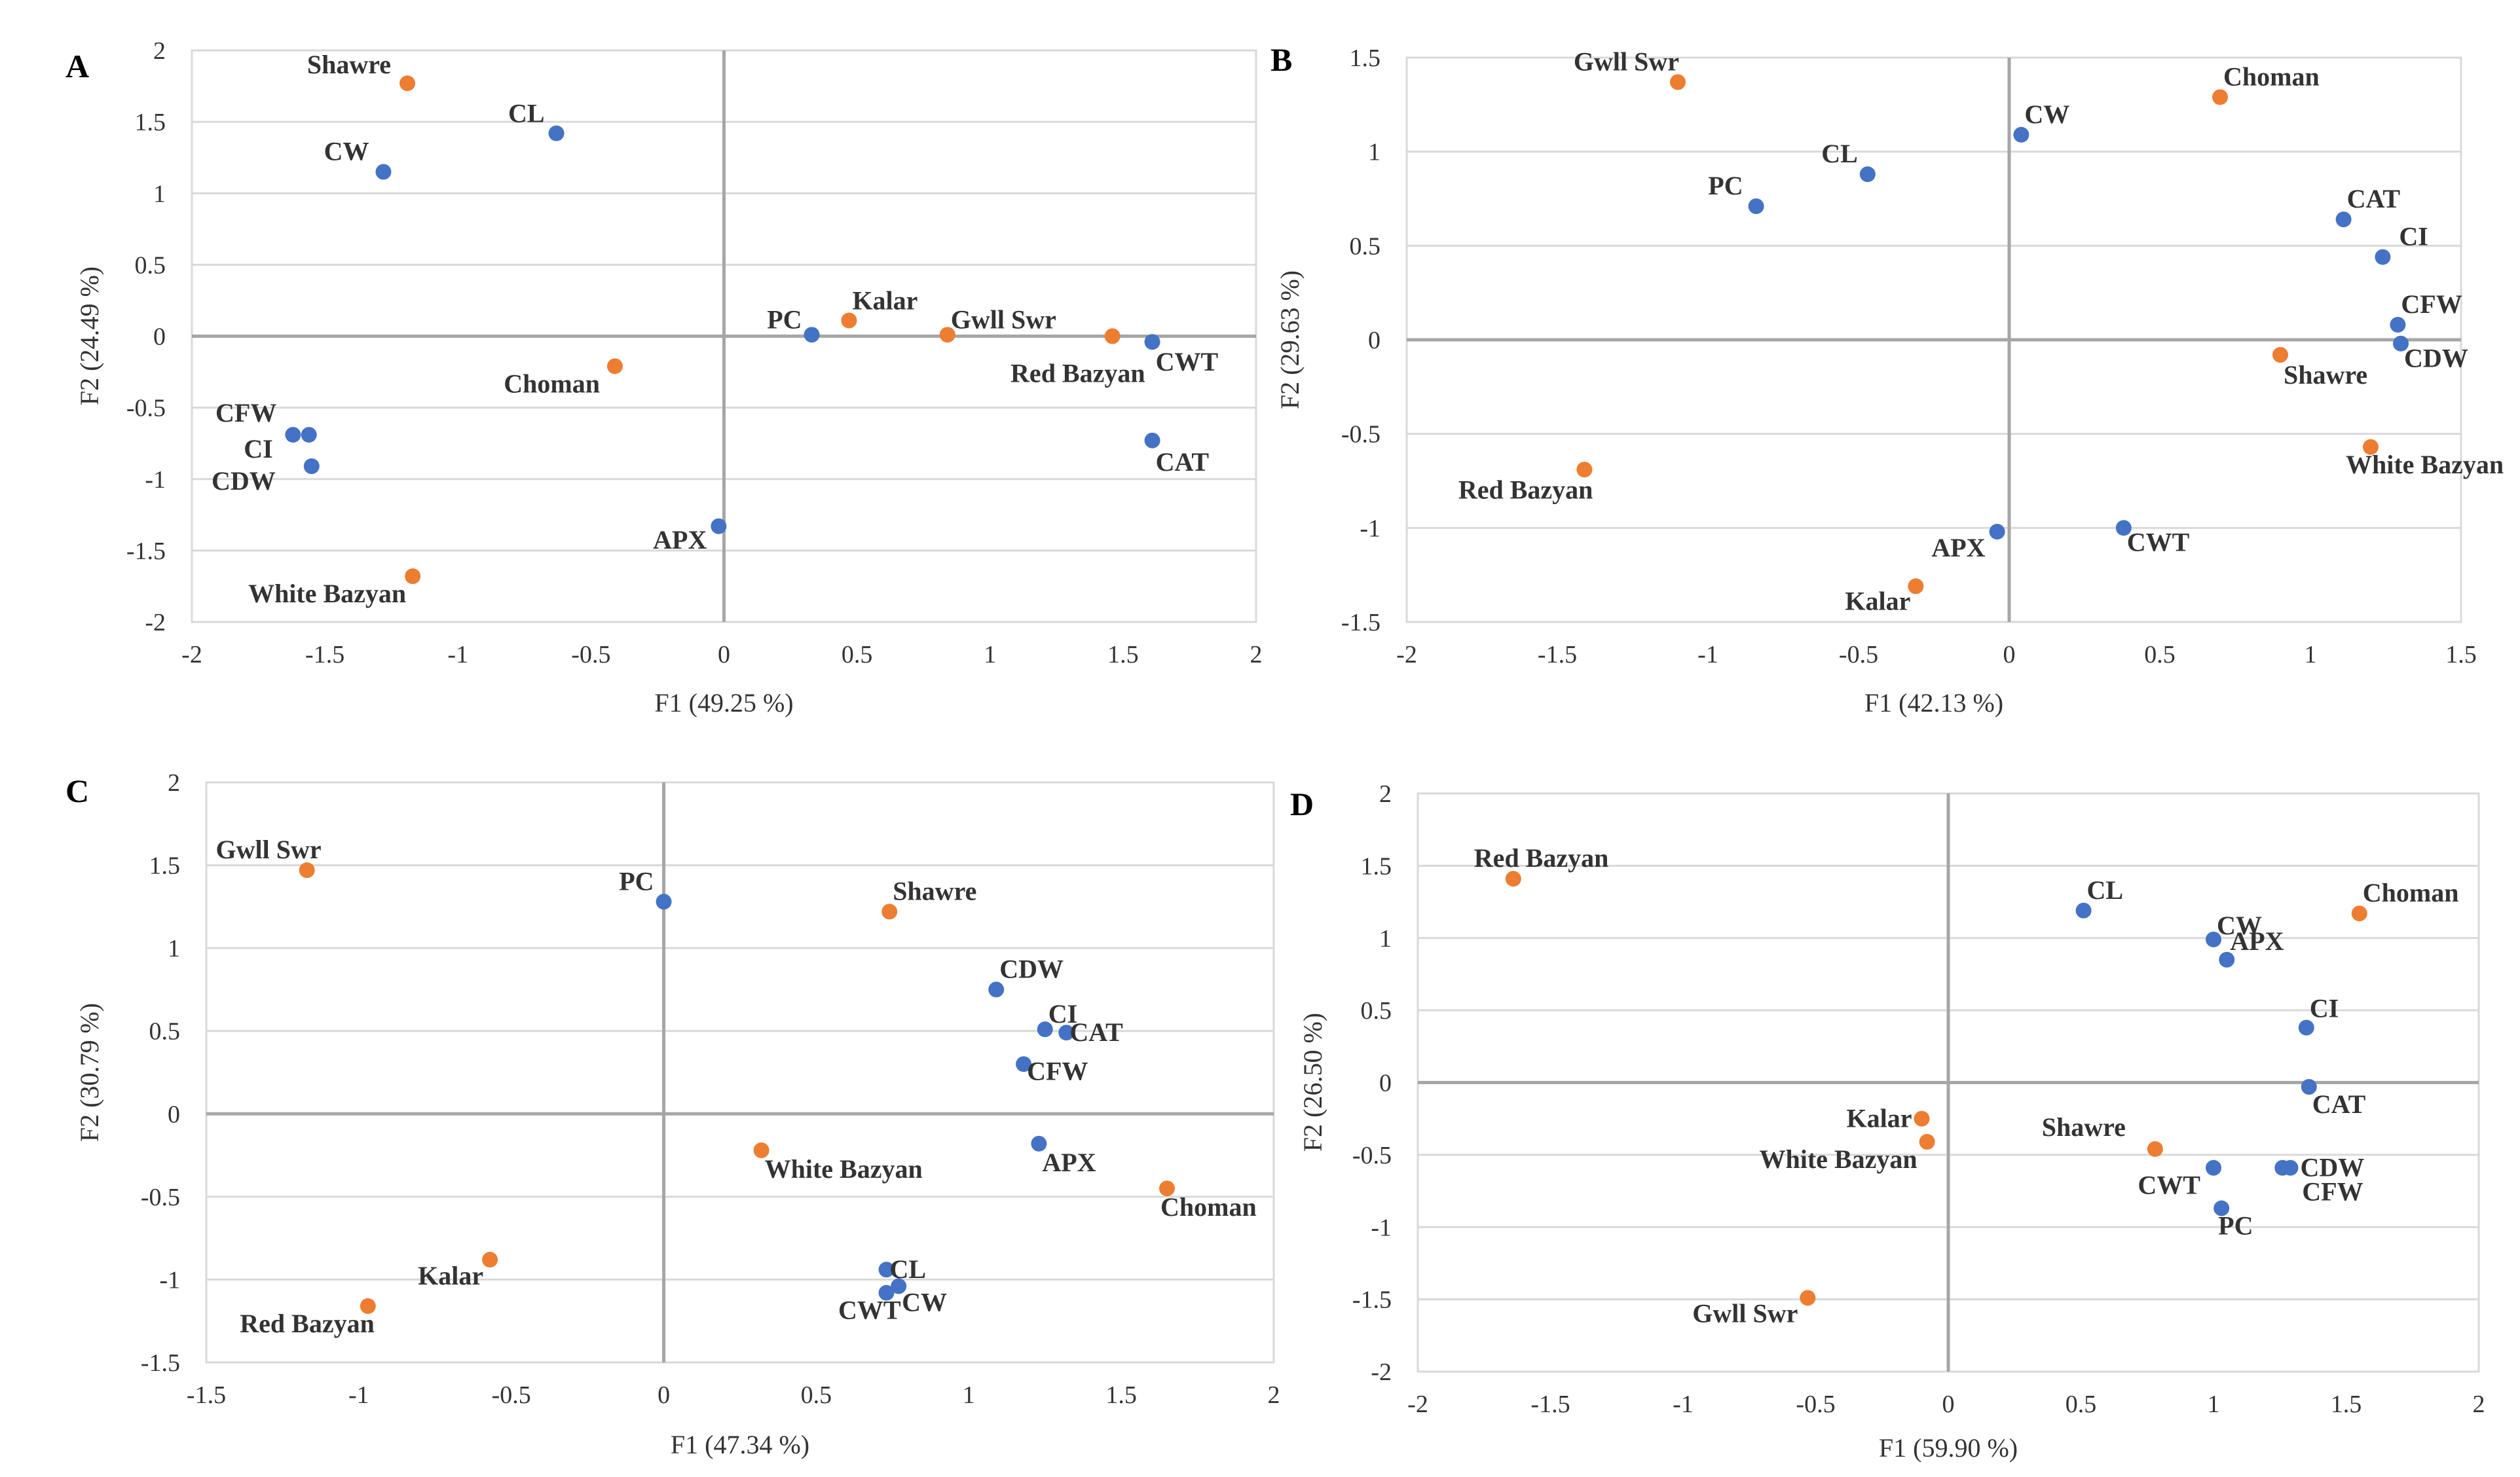  Describe the element at coordinates (159, 51) in the screenshot. I see `y-tick-label: 2` at that location.